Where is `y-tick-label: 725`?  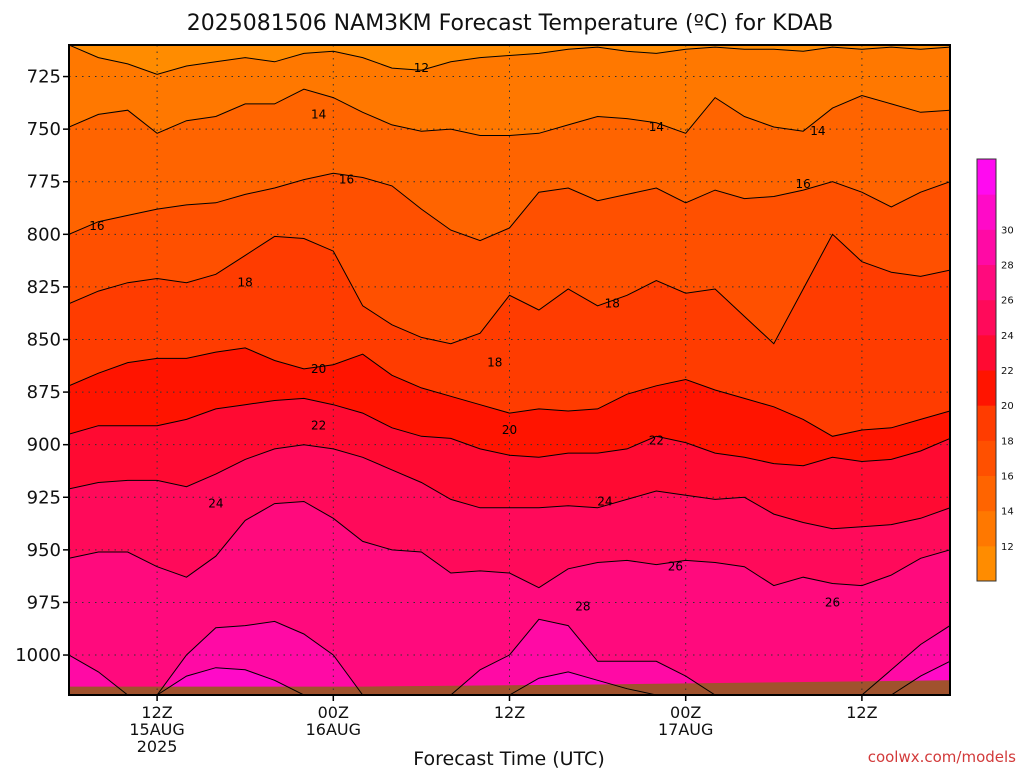 y-tick-label: 725 is located at coordinates (44, 77).